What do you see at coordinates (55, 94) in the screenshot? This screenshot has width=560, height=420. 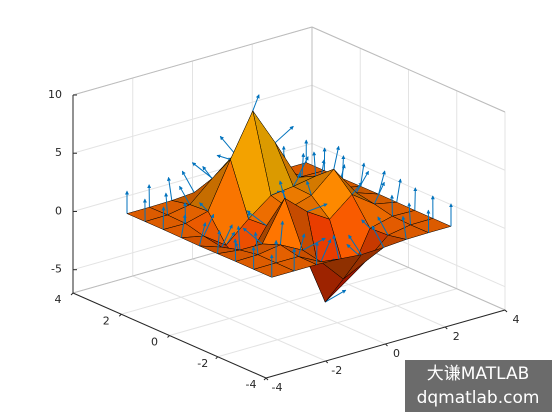 I see `z-tick-label: 10` at bounding box center [55, 94].